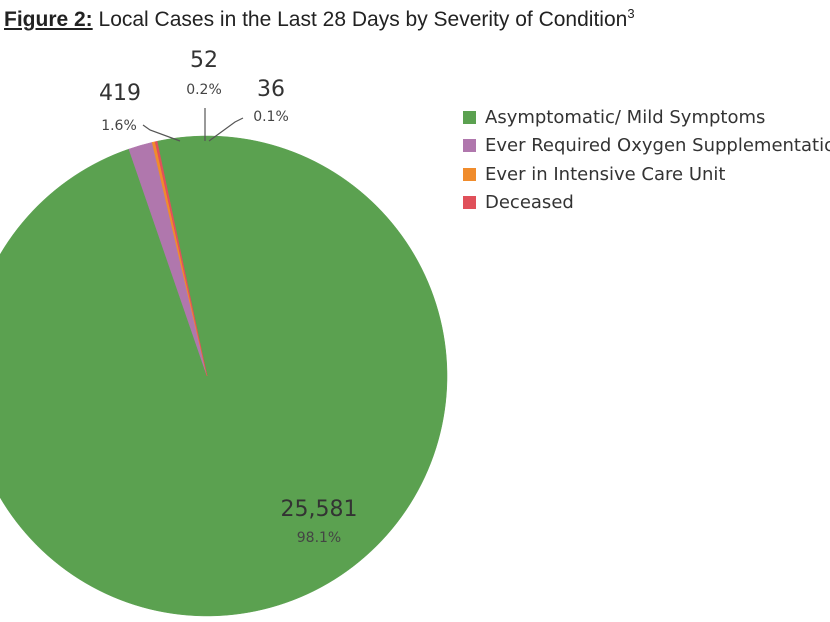  Describe the element at coordinates (181, 258) in the screenshot. I see `pie-slice-deceased` at that location.